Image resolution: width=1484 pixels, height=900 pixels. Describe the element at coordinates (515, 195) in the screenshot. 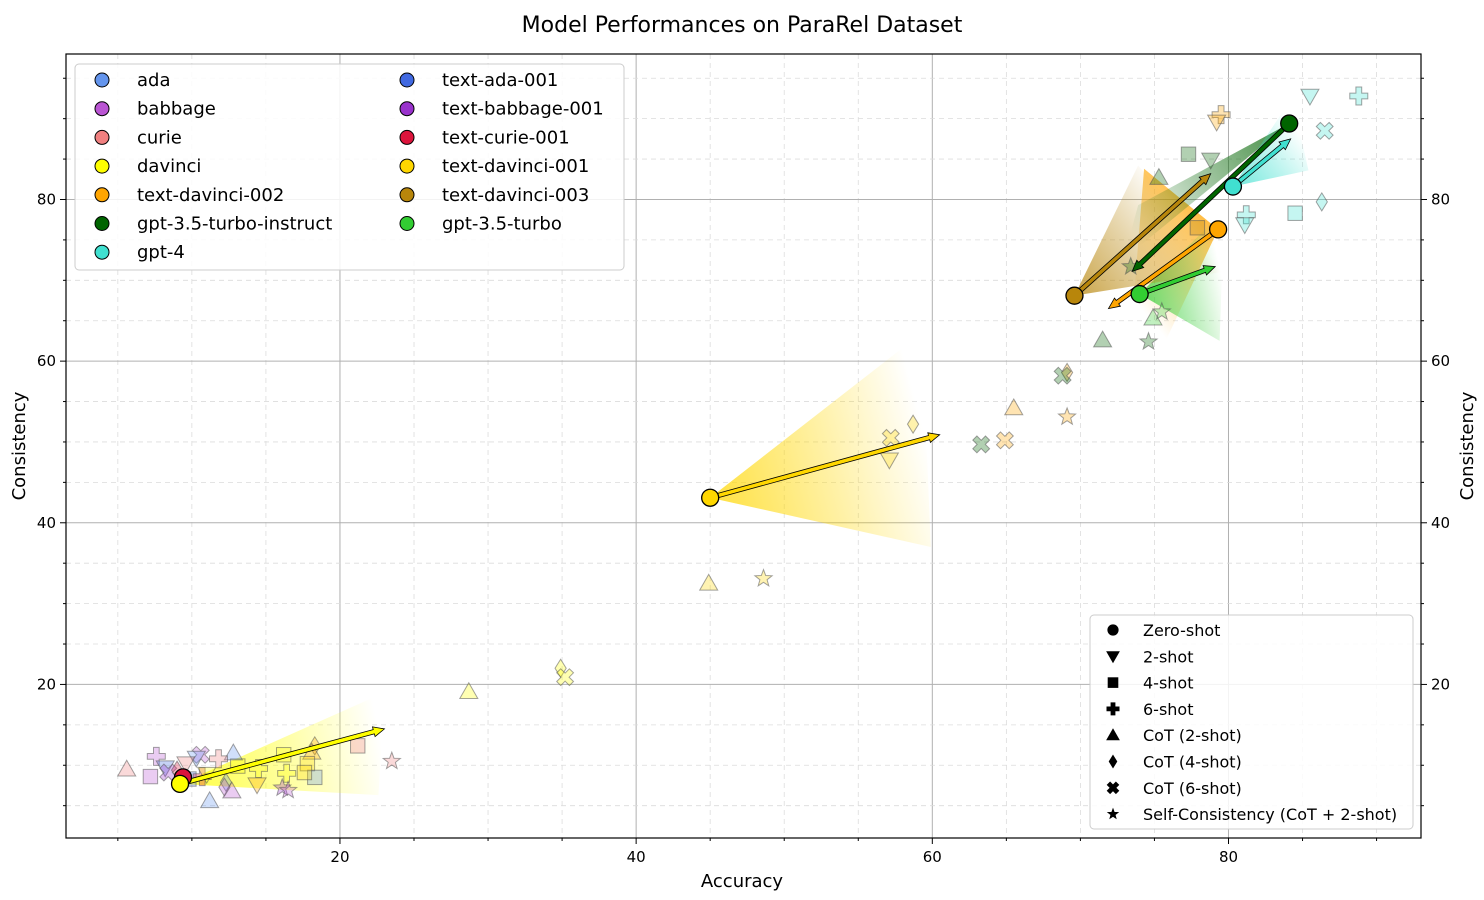

I see `model-legend-label: text-davinci-003` at that location.